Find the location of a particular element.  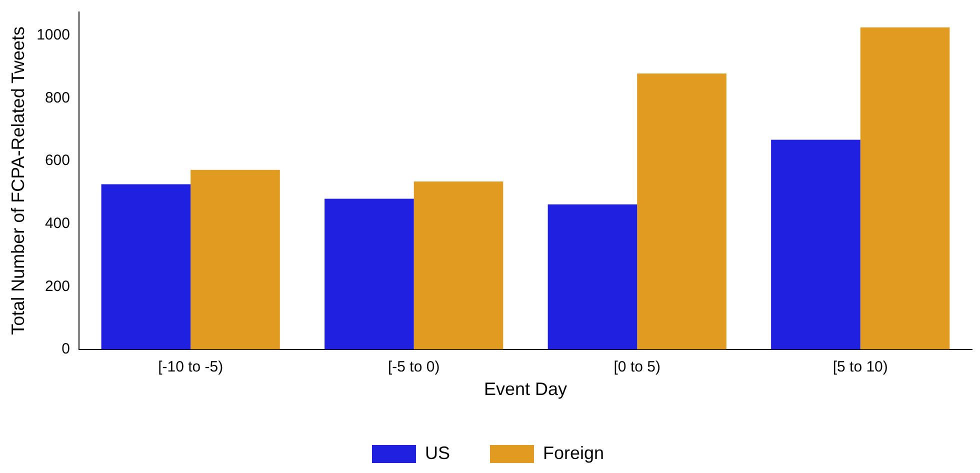

x-tick-label: [-10 to -5) is located at coordinates (191, 367).